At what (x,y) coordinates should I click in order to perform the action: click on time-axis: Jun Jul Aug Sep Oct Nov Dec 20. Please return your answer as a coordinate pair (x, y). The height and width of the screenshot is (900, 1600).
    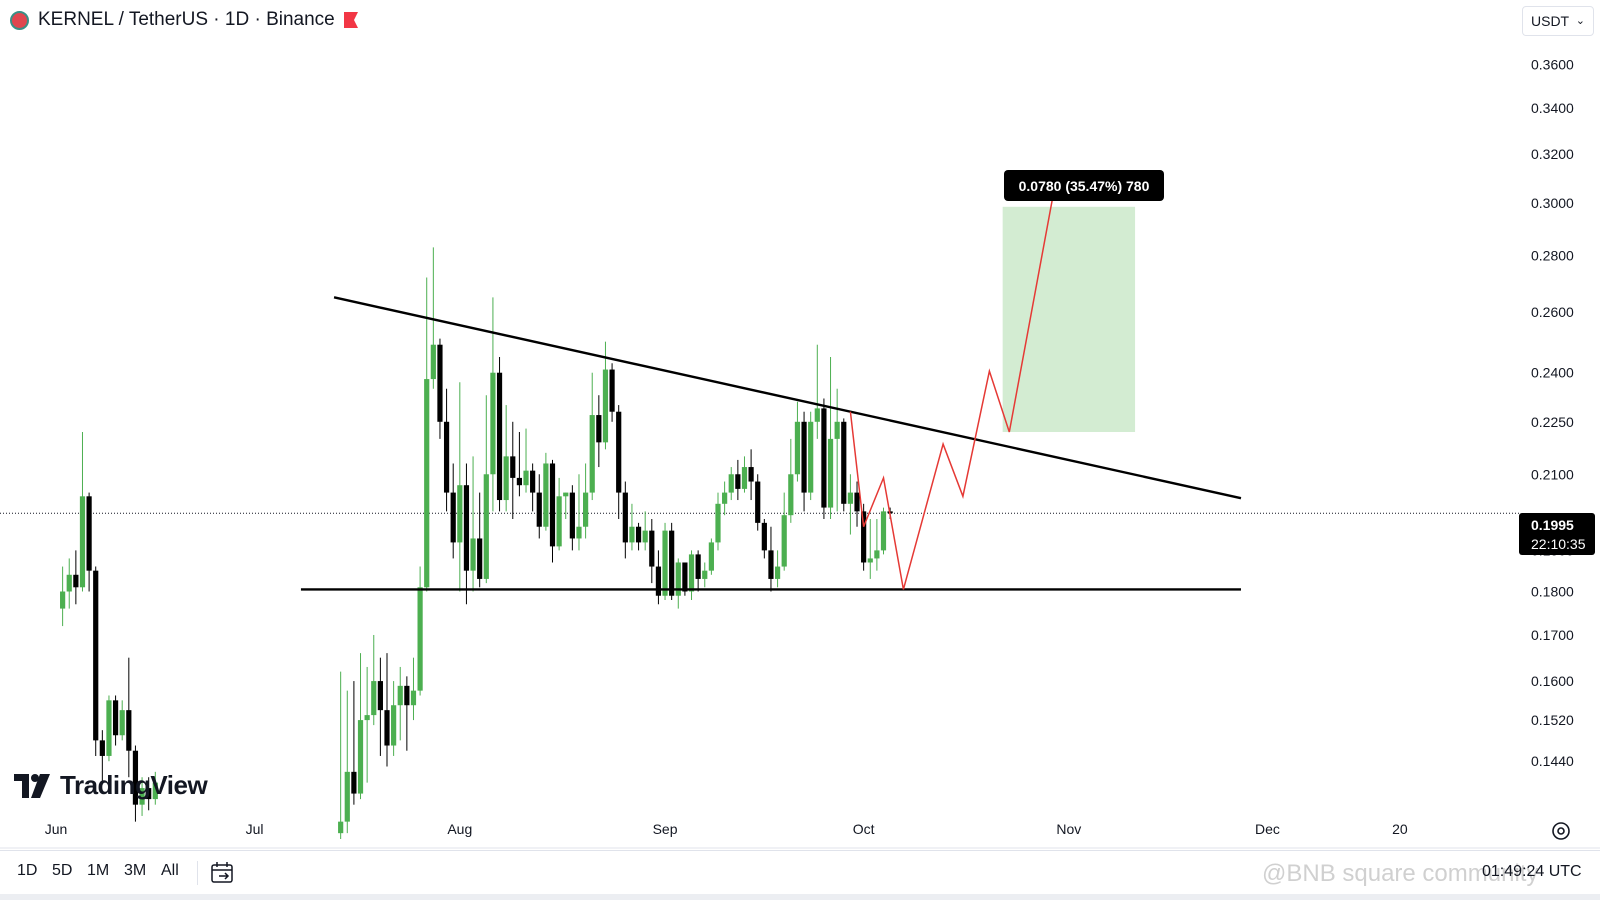
    Looking at the image, I should click on (726, 829).